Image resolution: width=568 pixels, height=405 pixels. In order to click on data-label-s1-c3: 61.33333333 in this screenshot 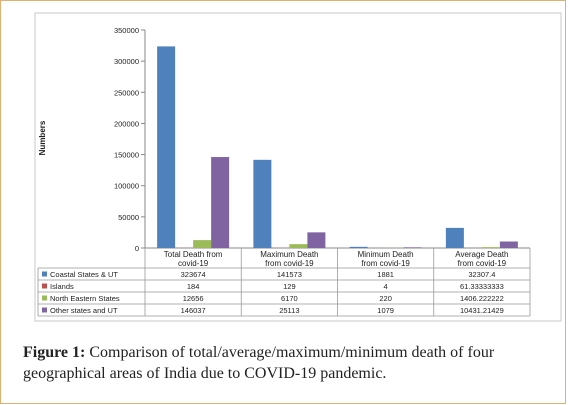, I will do `click(482, 286)`.